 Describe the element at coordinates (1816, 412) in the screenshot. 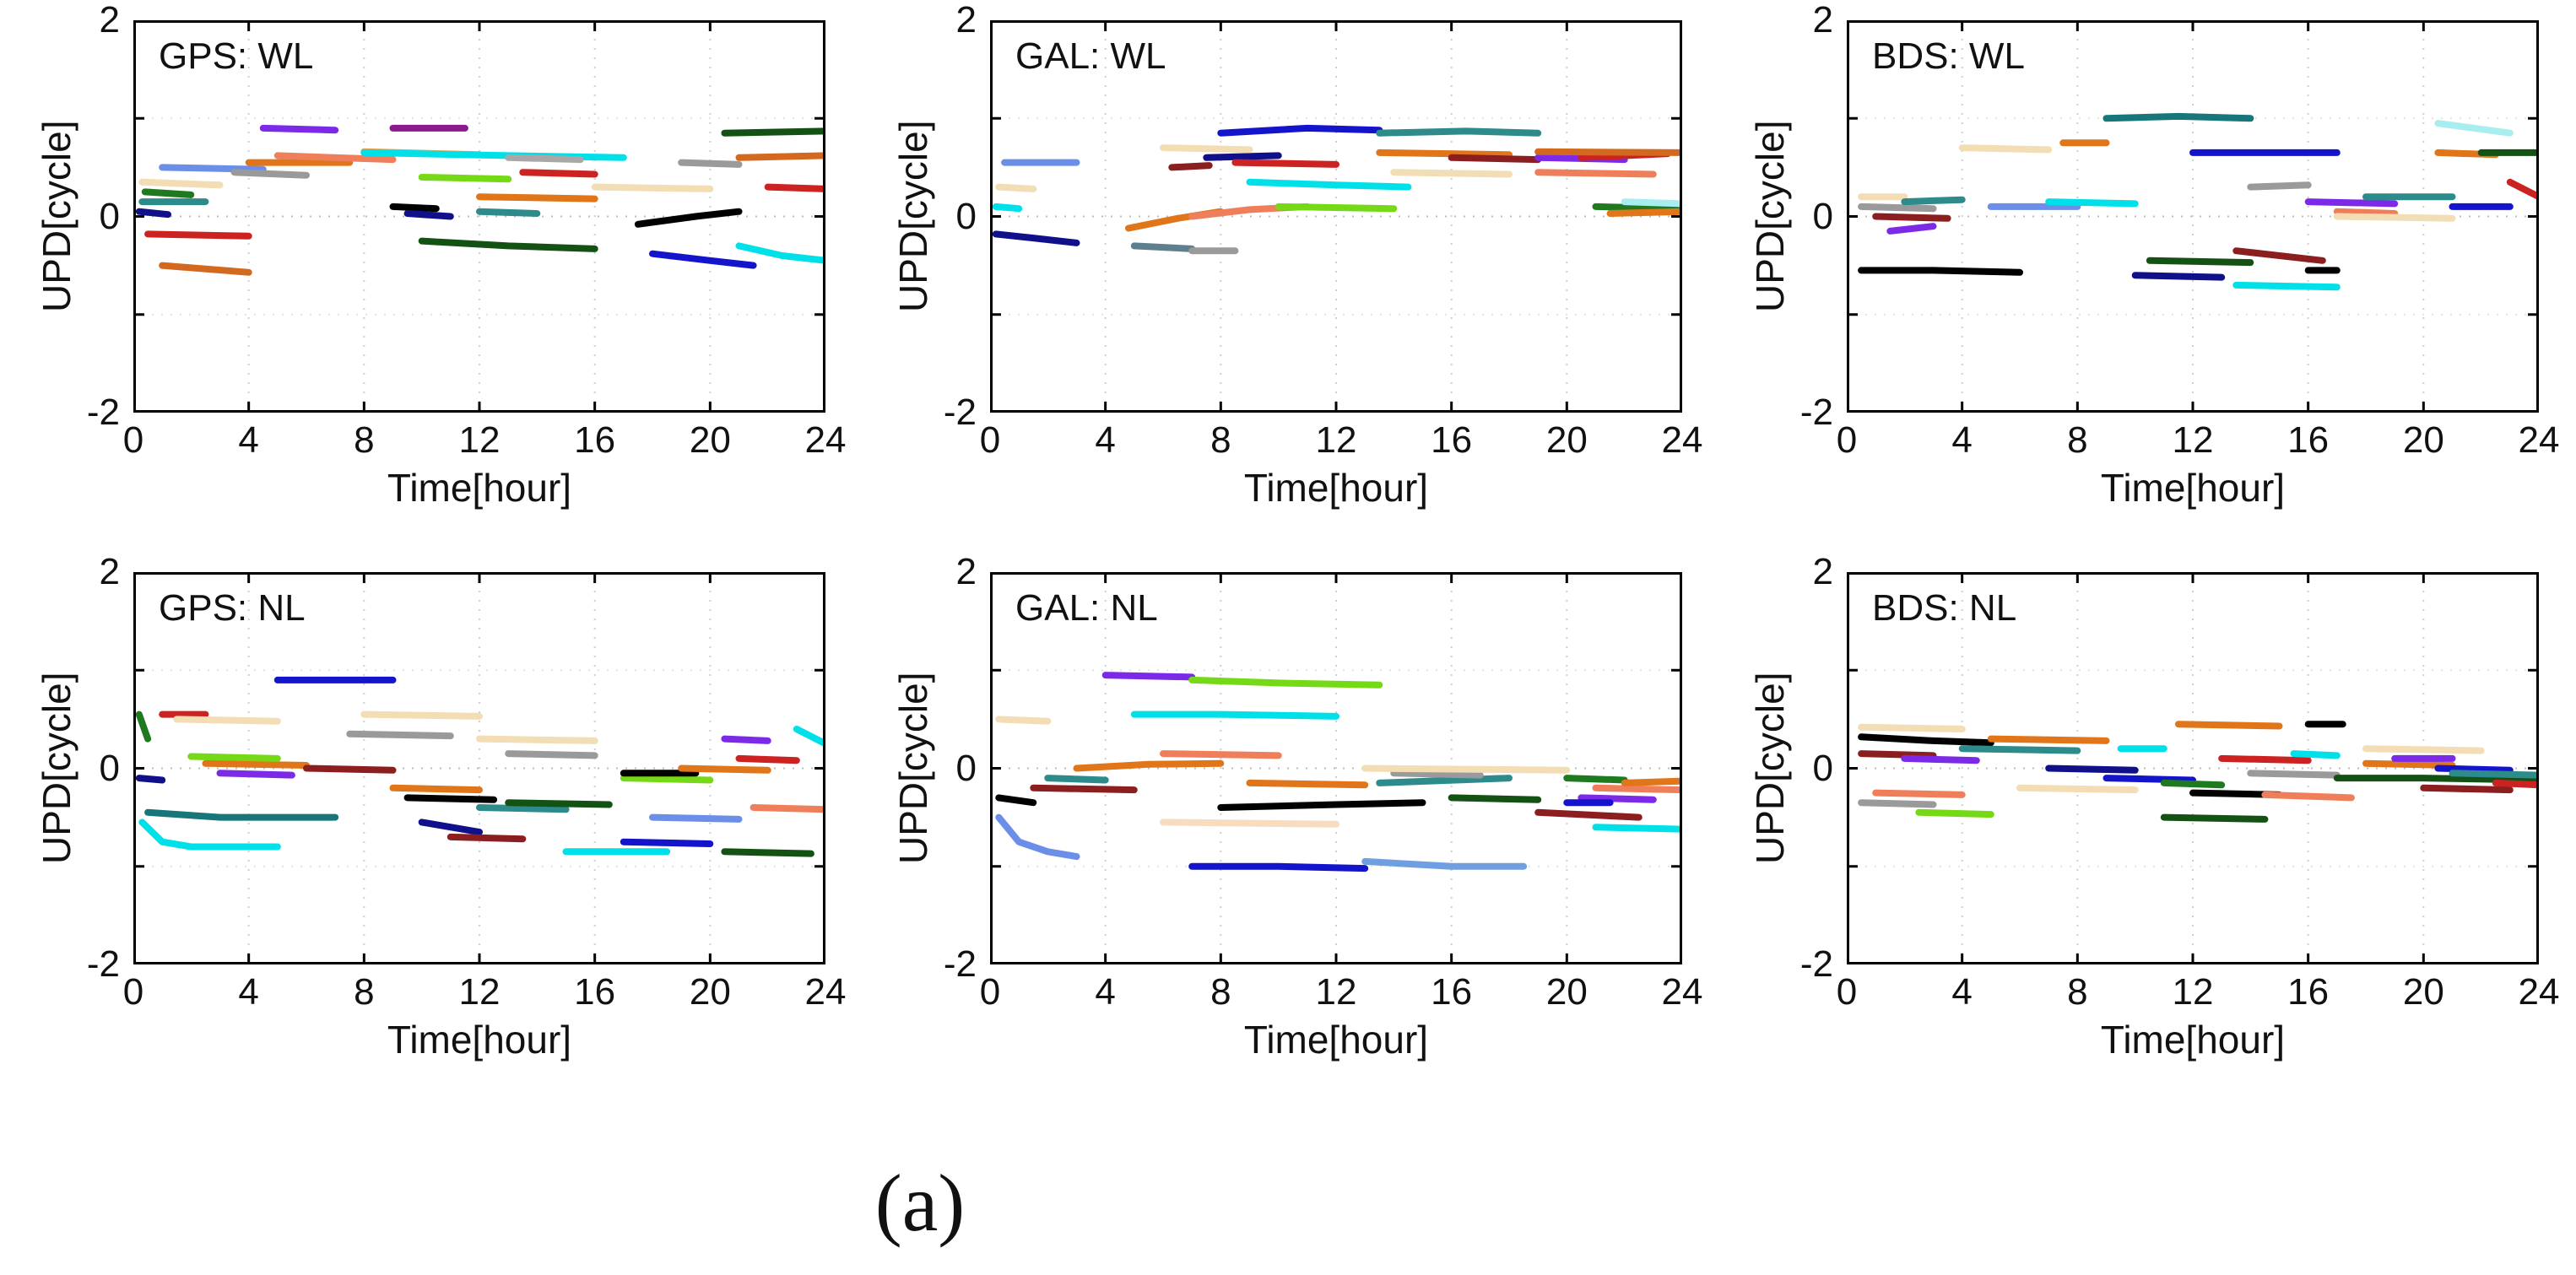

I see `y-tick-label: -2` at that location.